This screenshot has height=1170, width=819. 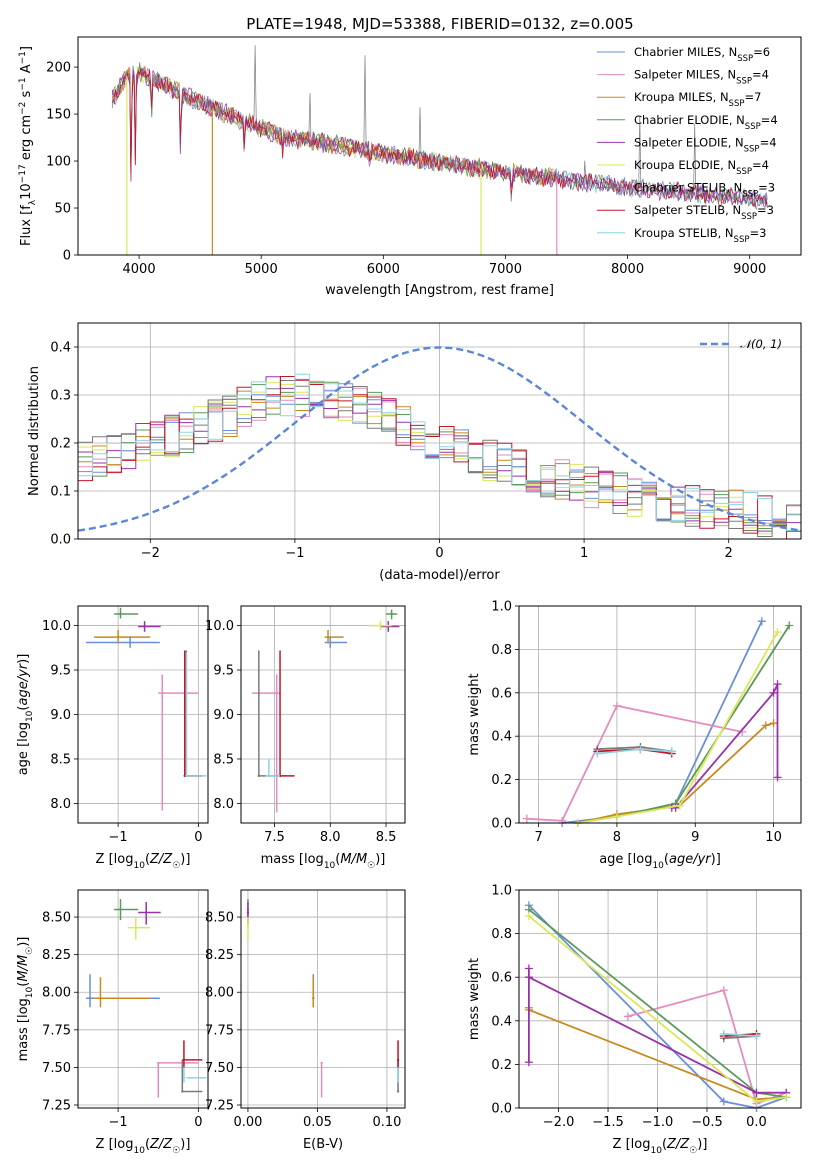 I want to click on x-tick-label: 2, so click(x=729, y=553).